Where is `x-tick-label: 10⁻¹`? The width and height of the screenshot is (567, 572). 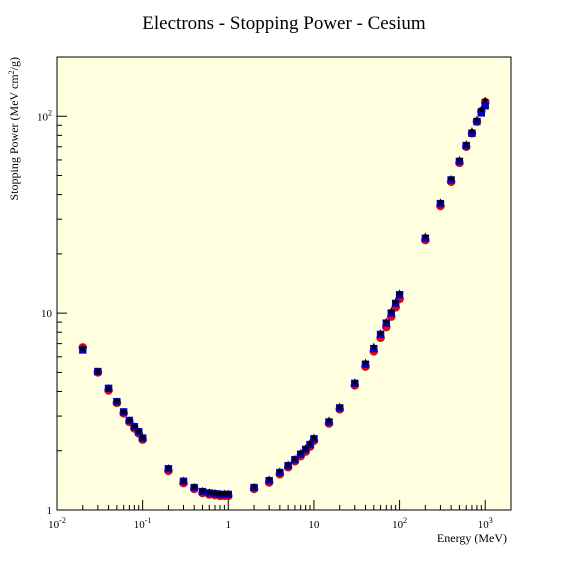
x-tick-label: 10⁻¹ is located at coordinates (143, 523).